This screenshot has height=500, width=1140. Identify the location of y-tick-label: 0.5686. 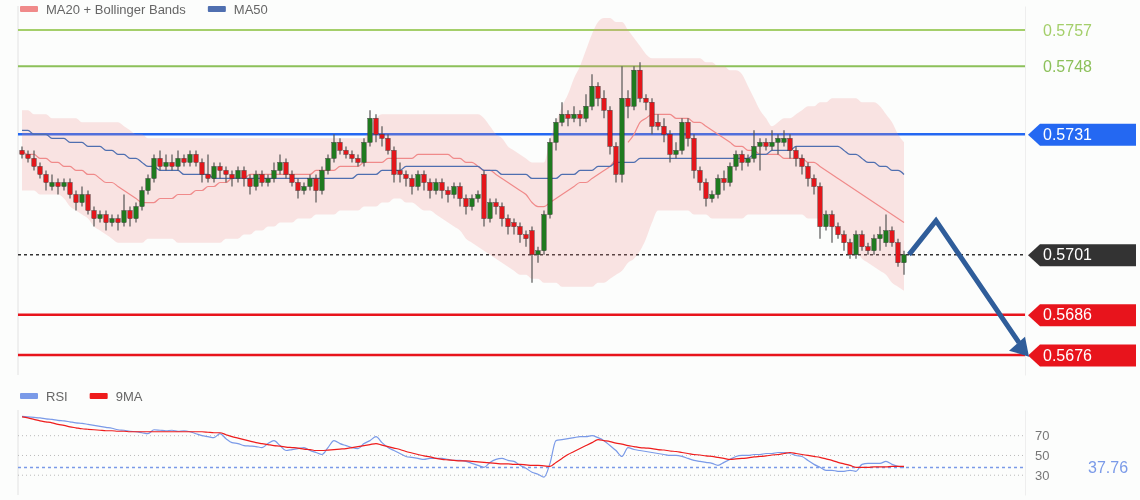
(1068, 315).